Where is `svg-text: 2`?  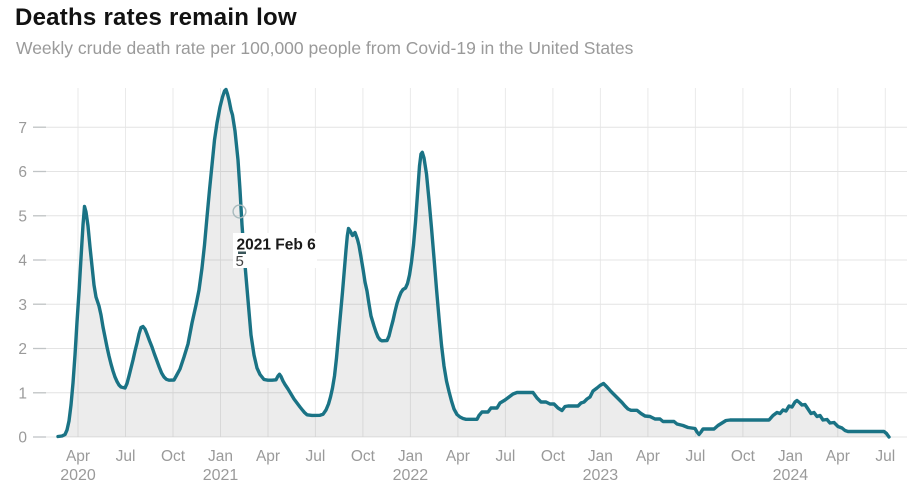
svg-text: 2 is located at coordinates (22, 349).